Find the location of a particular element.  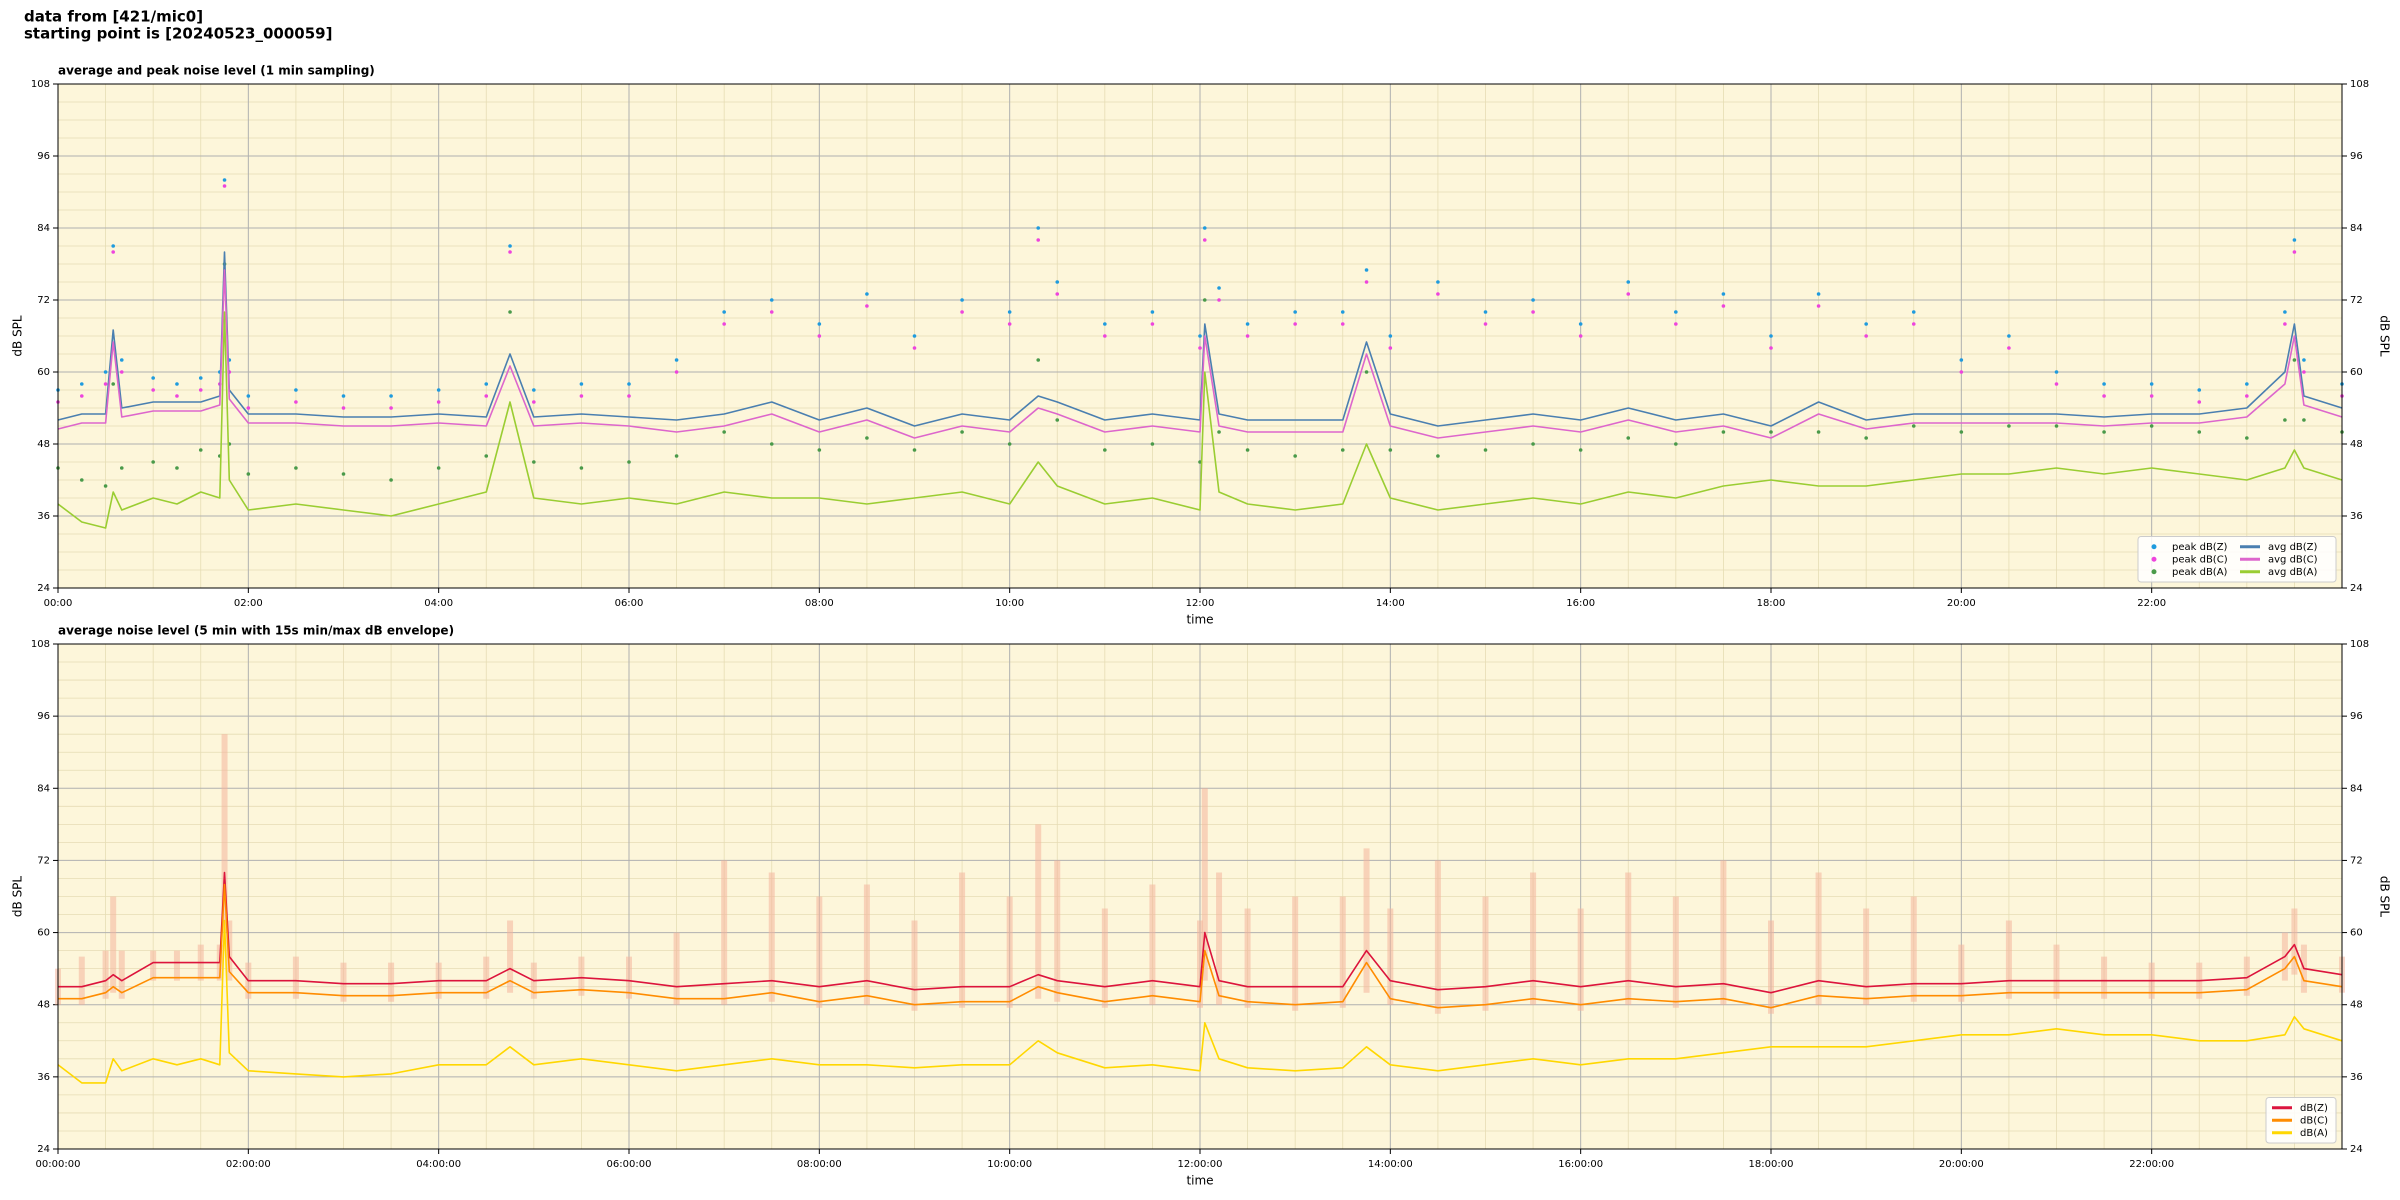

legend-label: peak dB(Z) is located at coordinates (2200, 547).